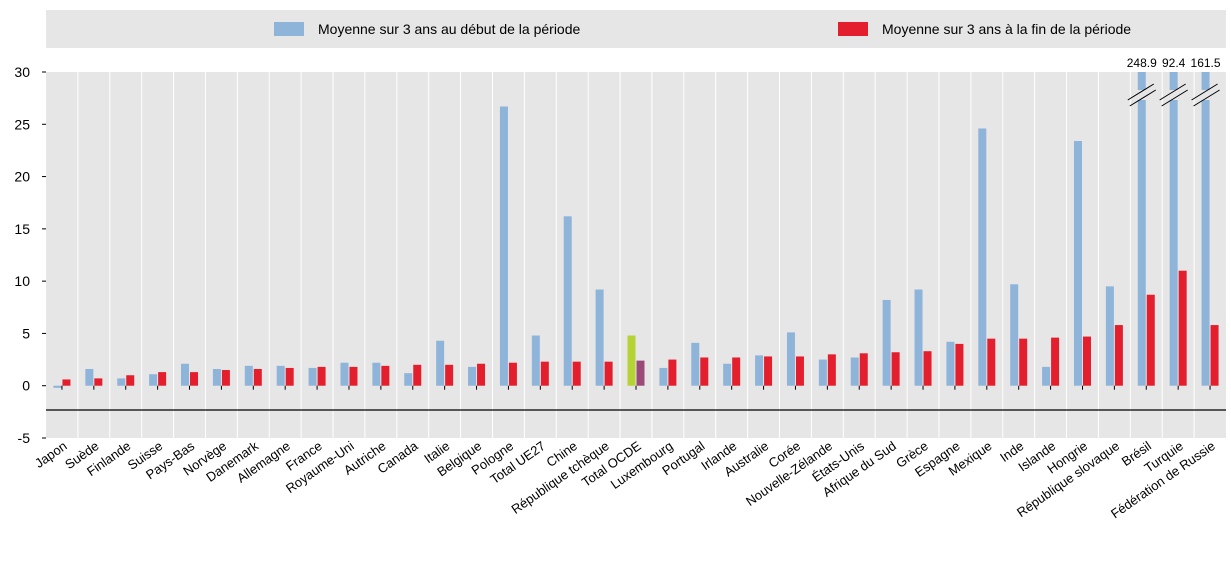  What do you see at coordinates (636, 29) in the screenshot?
I see `legend-box` at bounding box center [636, 29].